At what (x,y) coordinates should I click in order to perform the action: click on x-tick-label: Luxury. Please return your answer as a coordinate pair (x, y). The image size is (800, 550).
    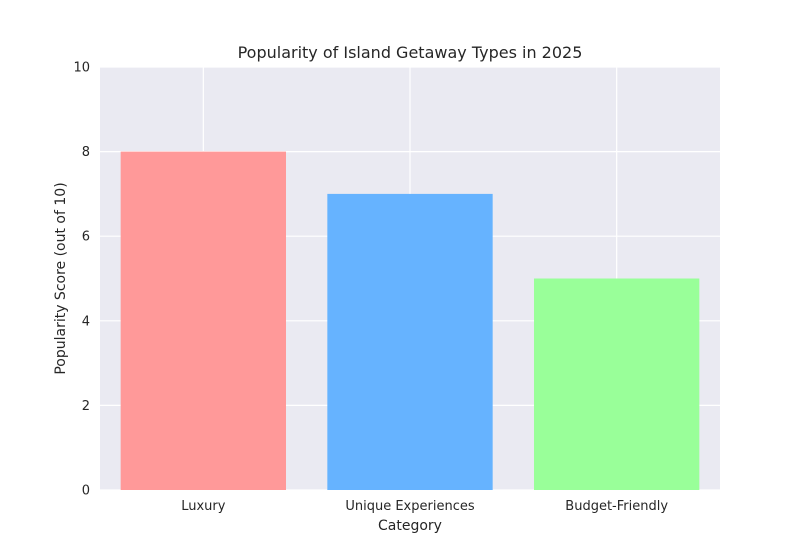
    Looking at the image, I should click on (203, 506).